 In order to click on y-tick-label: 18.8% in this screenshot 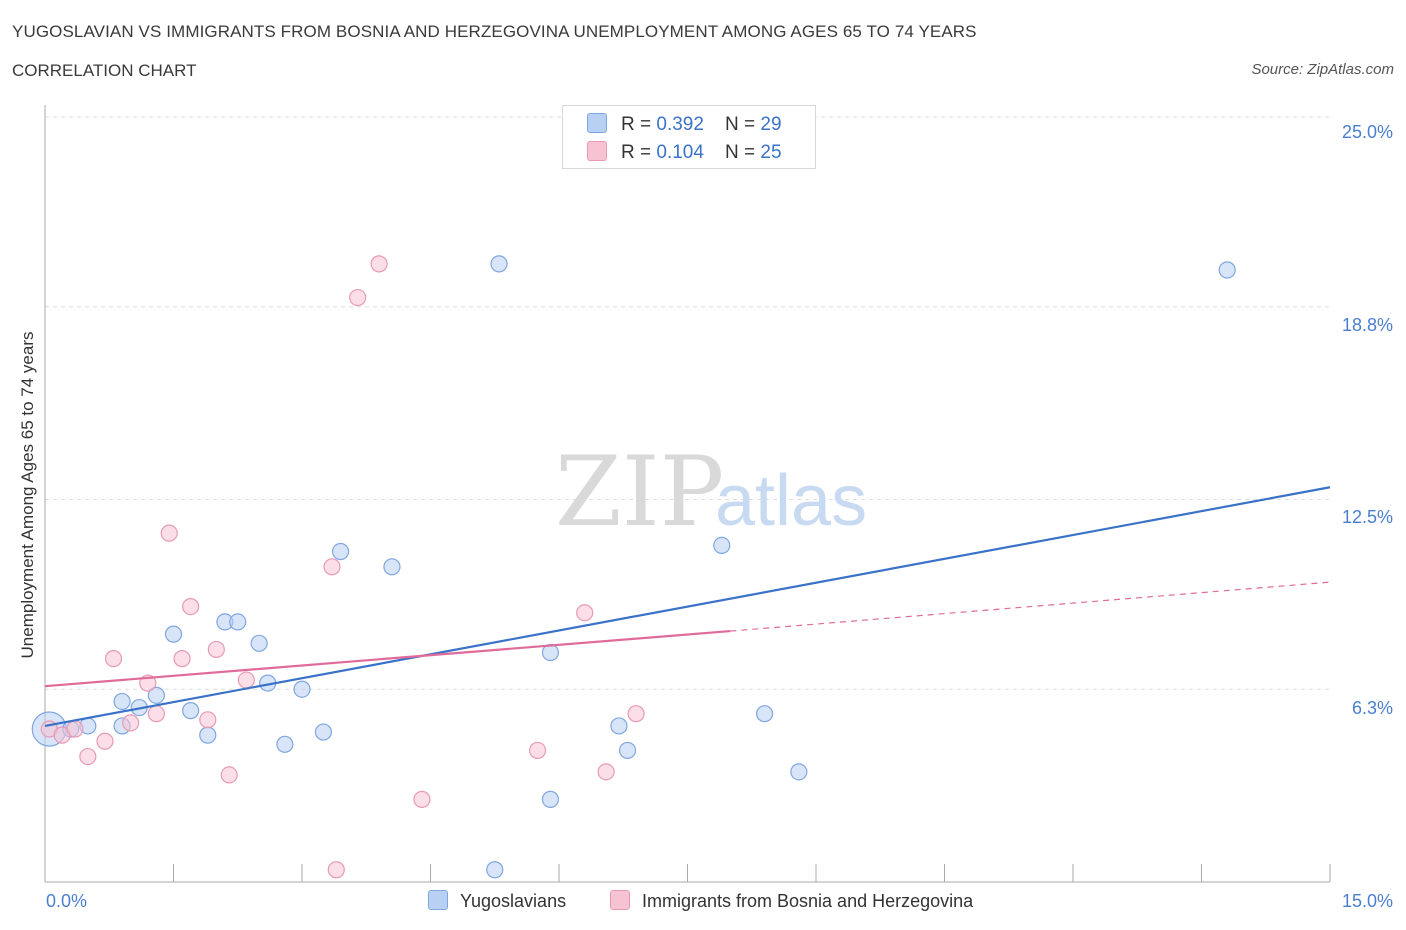, I will do `click(1367, 325)`.